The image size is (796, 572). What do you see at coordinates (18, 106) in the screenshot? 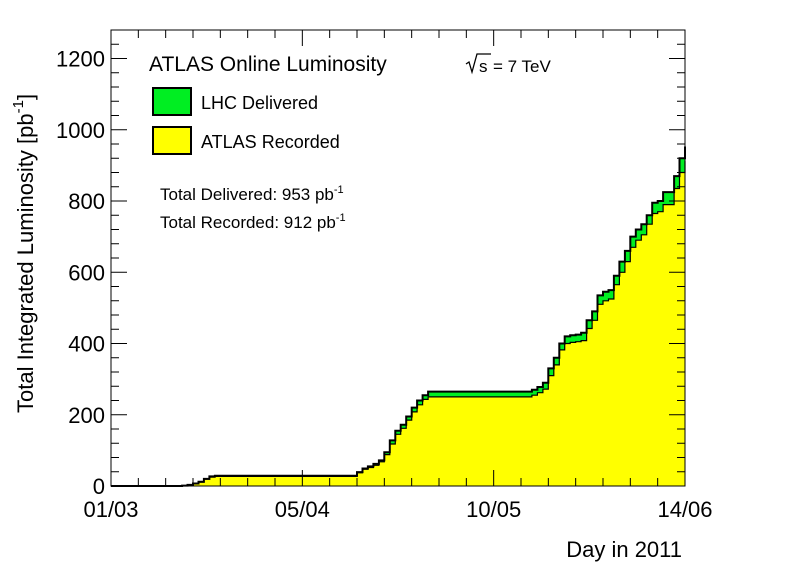
I see `y-axis-title-sup: -1` at bounding box center [18, 106].